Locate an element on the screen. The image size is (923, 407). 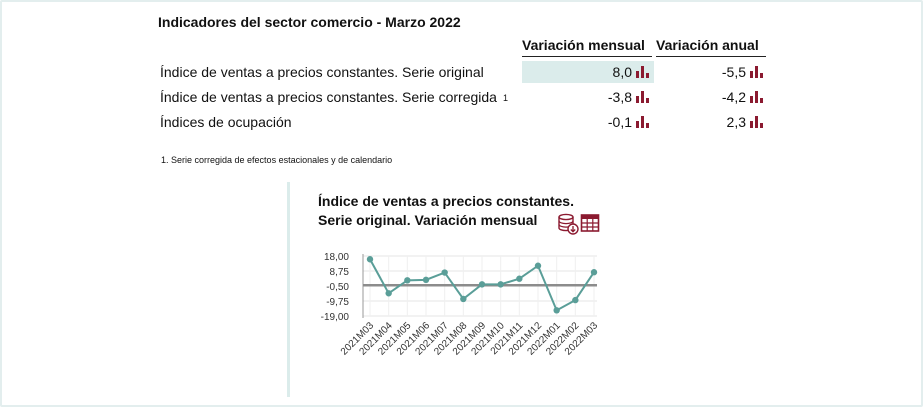
annual-value-cell: -4,2 is located at coordinates (712, 97).